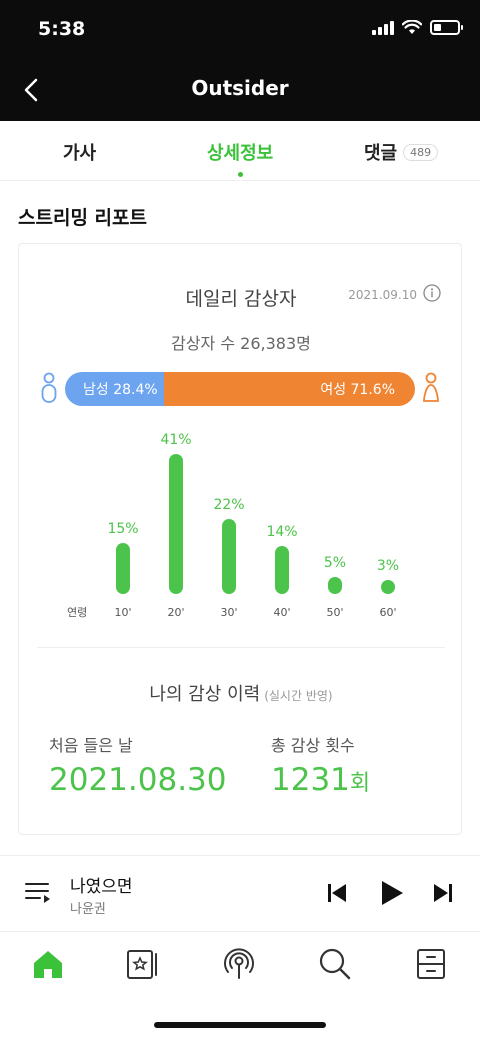  Describe the element at coordinates (383, 27) in the screenshot. I see `signal-icon` at that location.